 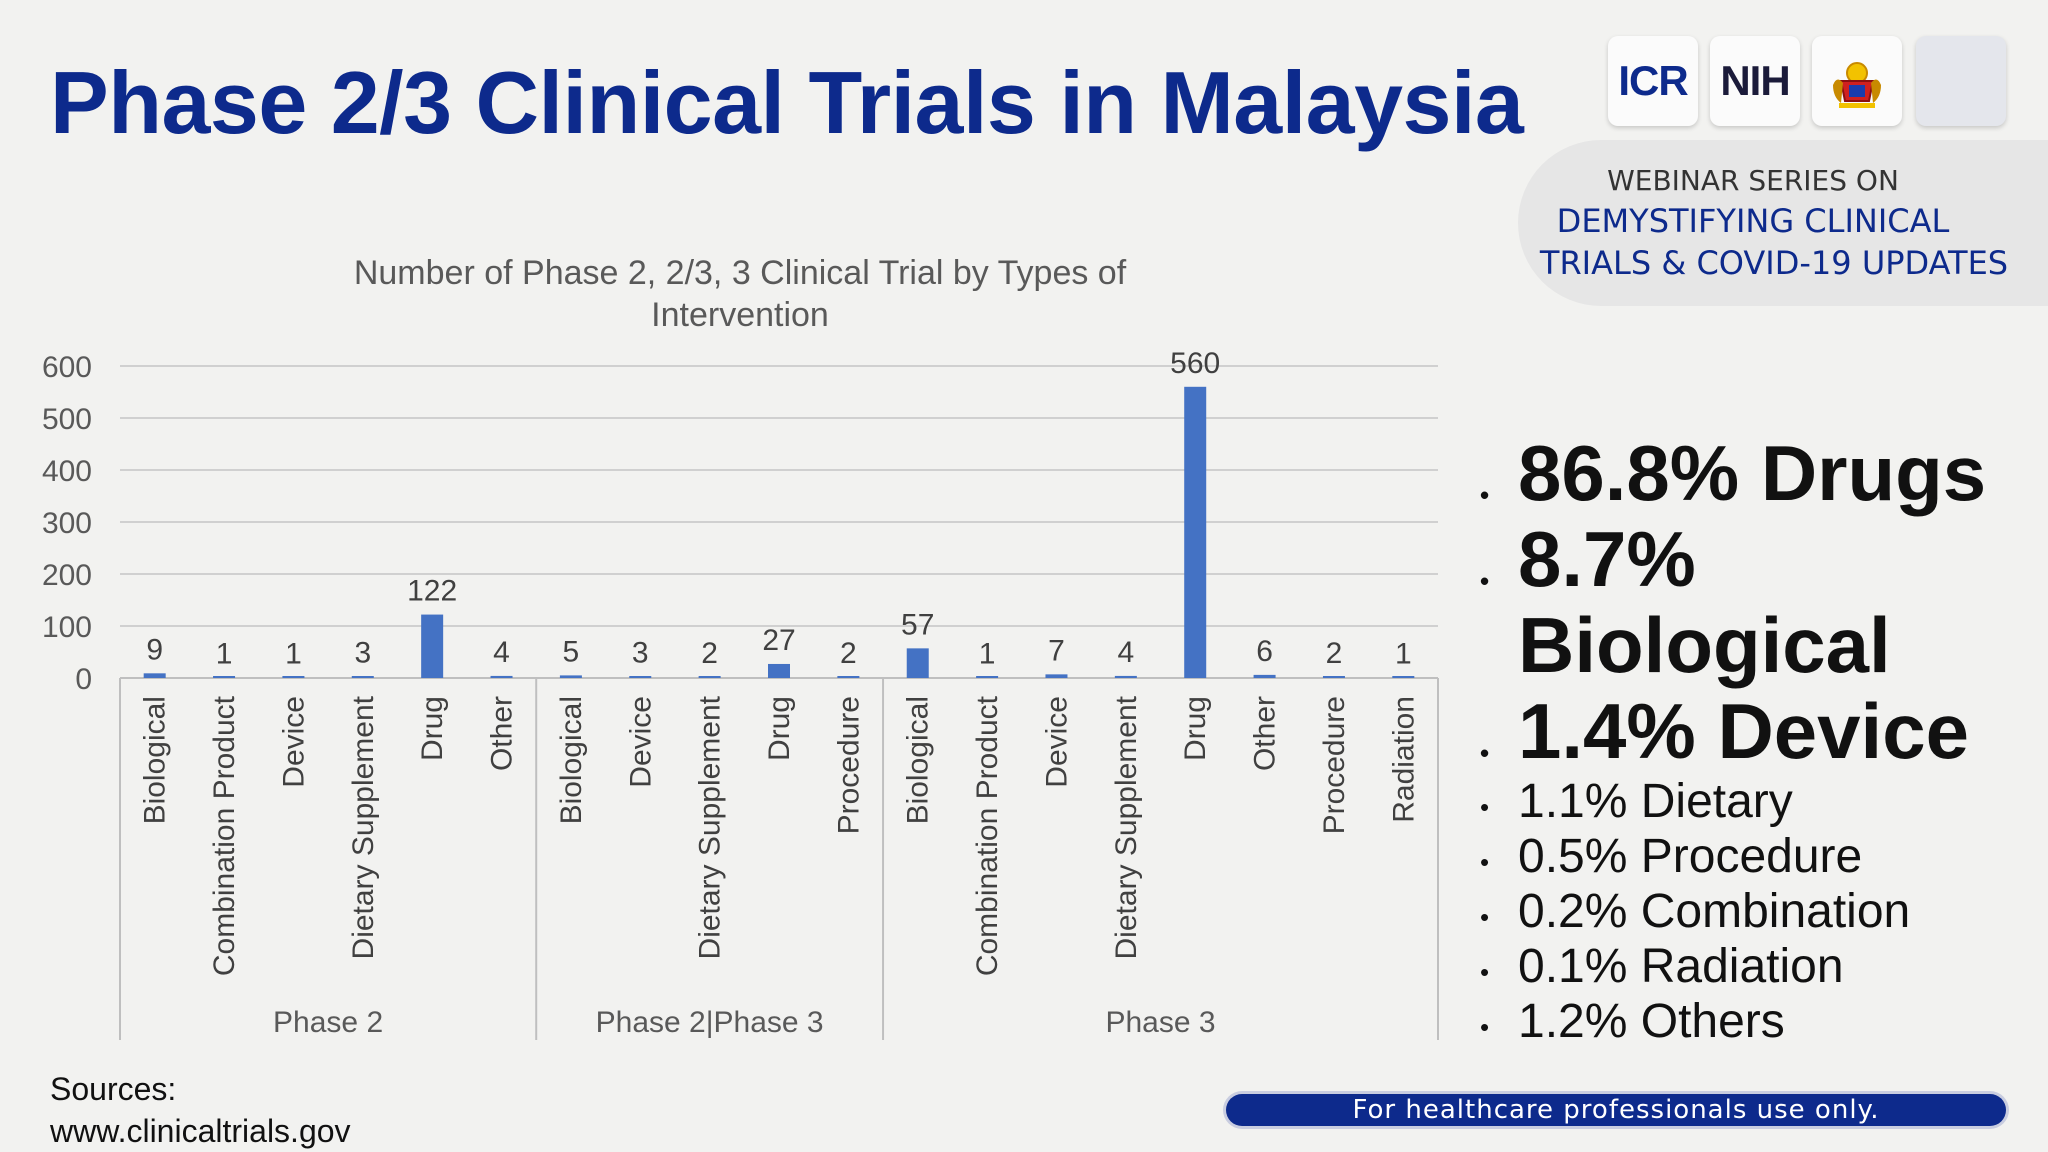 What do you see at coordinates (1160, 1022) in the screenshot?
I see `group-label: Phase 3` at bounding box center [1160, 1022].